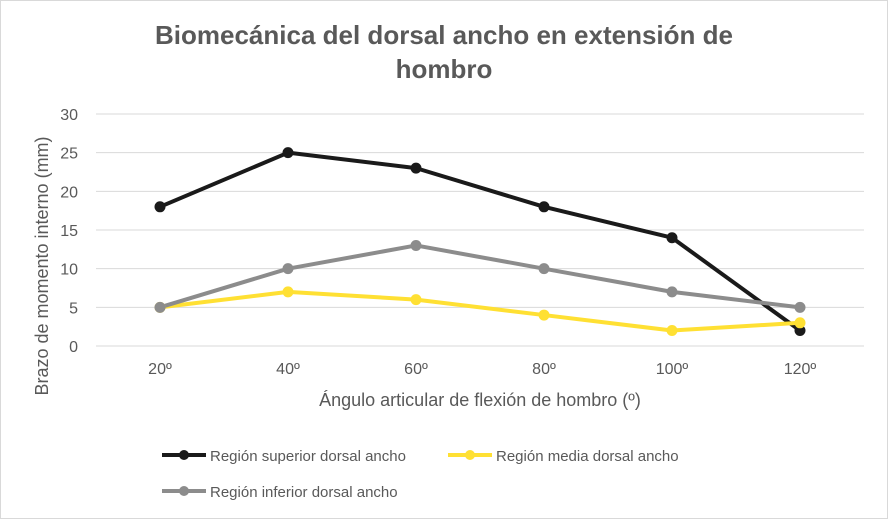  I want to click on y-tick-label: 25, so click(69, 154).